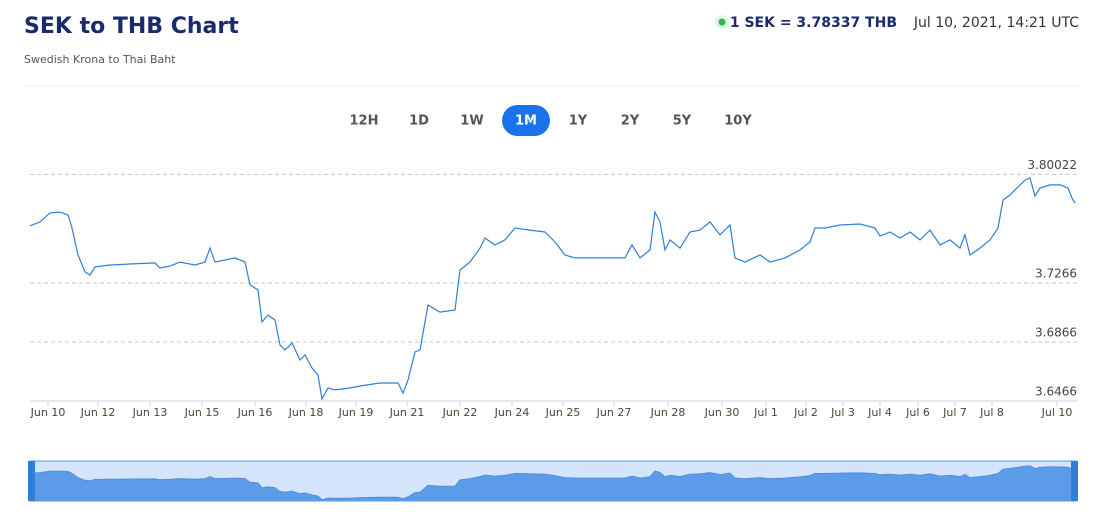 The height and width of the screenshot is (517, 1099). What do you see at coordinates (805, 412) in the screenshot?
I see `x-tick-label: Jul 2` at bounding box center [805, 412].